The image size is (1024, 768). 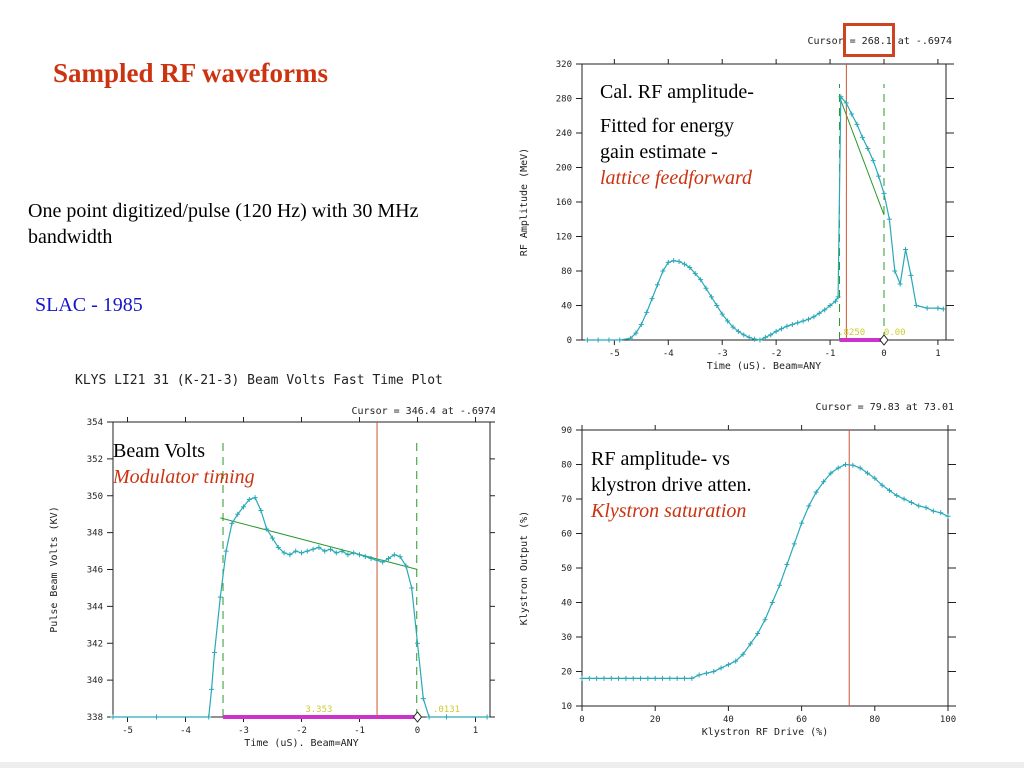 What do you see at coordinates (874, 720) in the screenshot?
I see `klys-xtick-label: 80` at bounding box center [874, 720].